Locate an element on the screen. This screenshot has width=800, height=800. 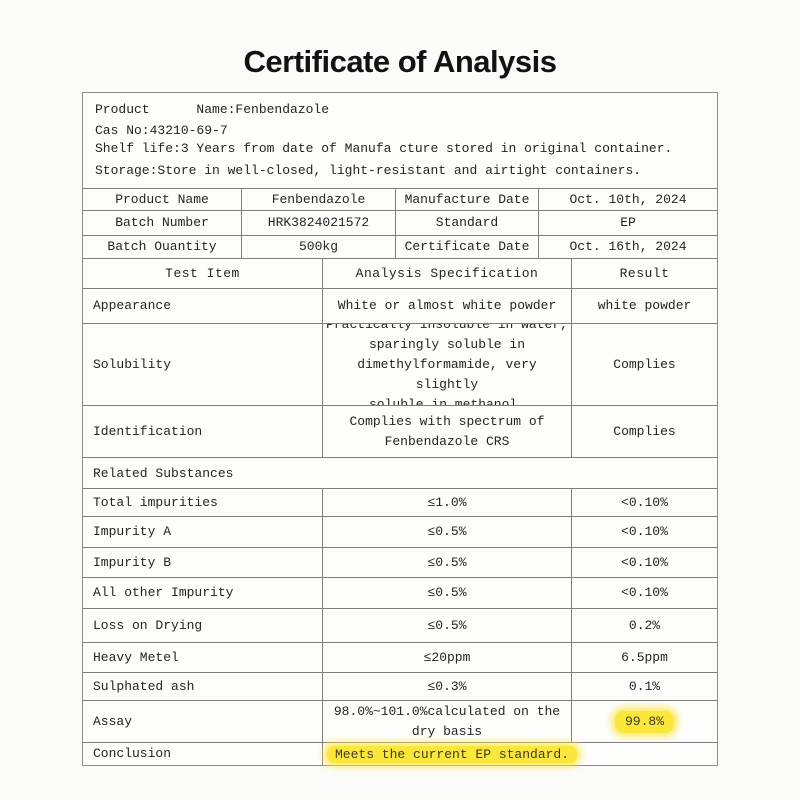
test-item-cell: Impurity B is located at coordinates (132, 562).